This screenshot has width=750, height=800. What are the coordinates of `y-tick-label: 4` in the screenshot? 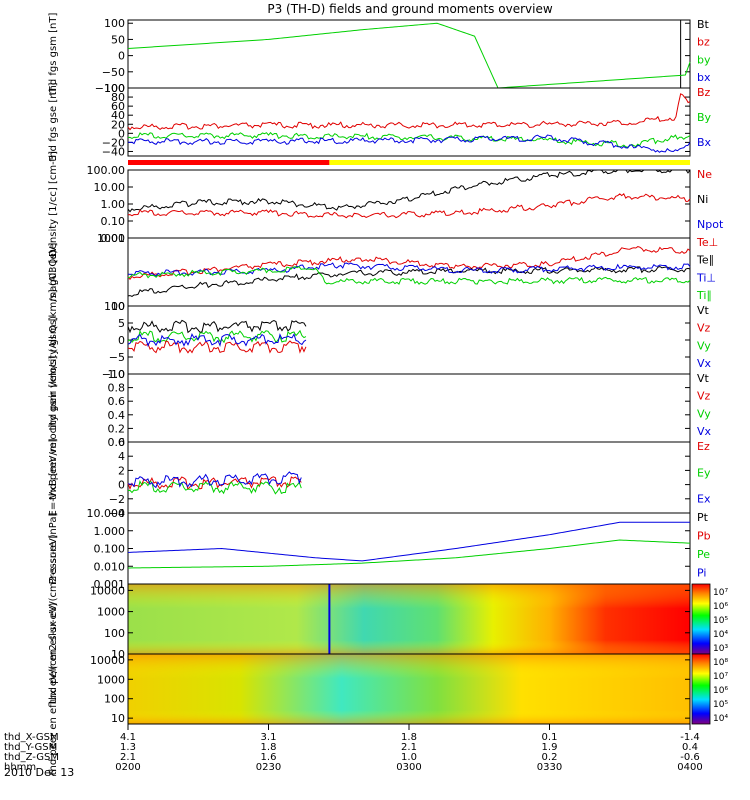 It's located at (121, 456).